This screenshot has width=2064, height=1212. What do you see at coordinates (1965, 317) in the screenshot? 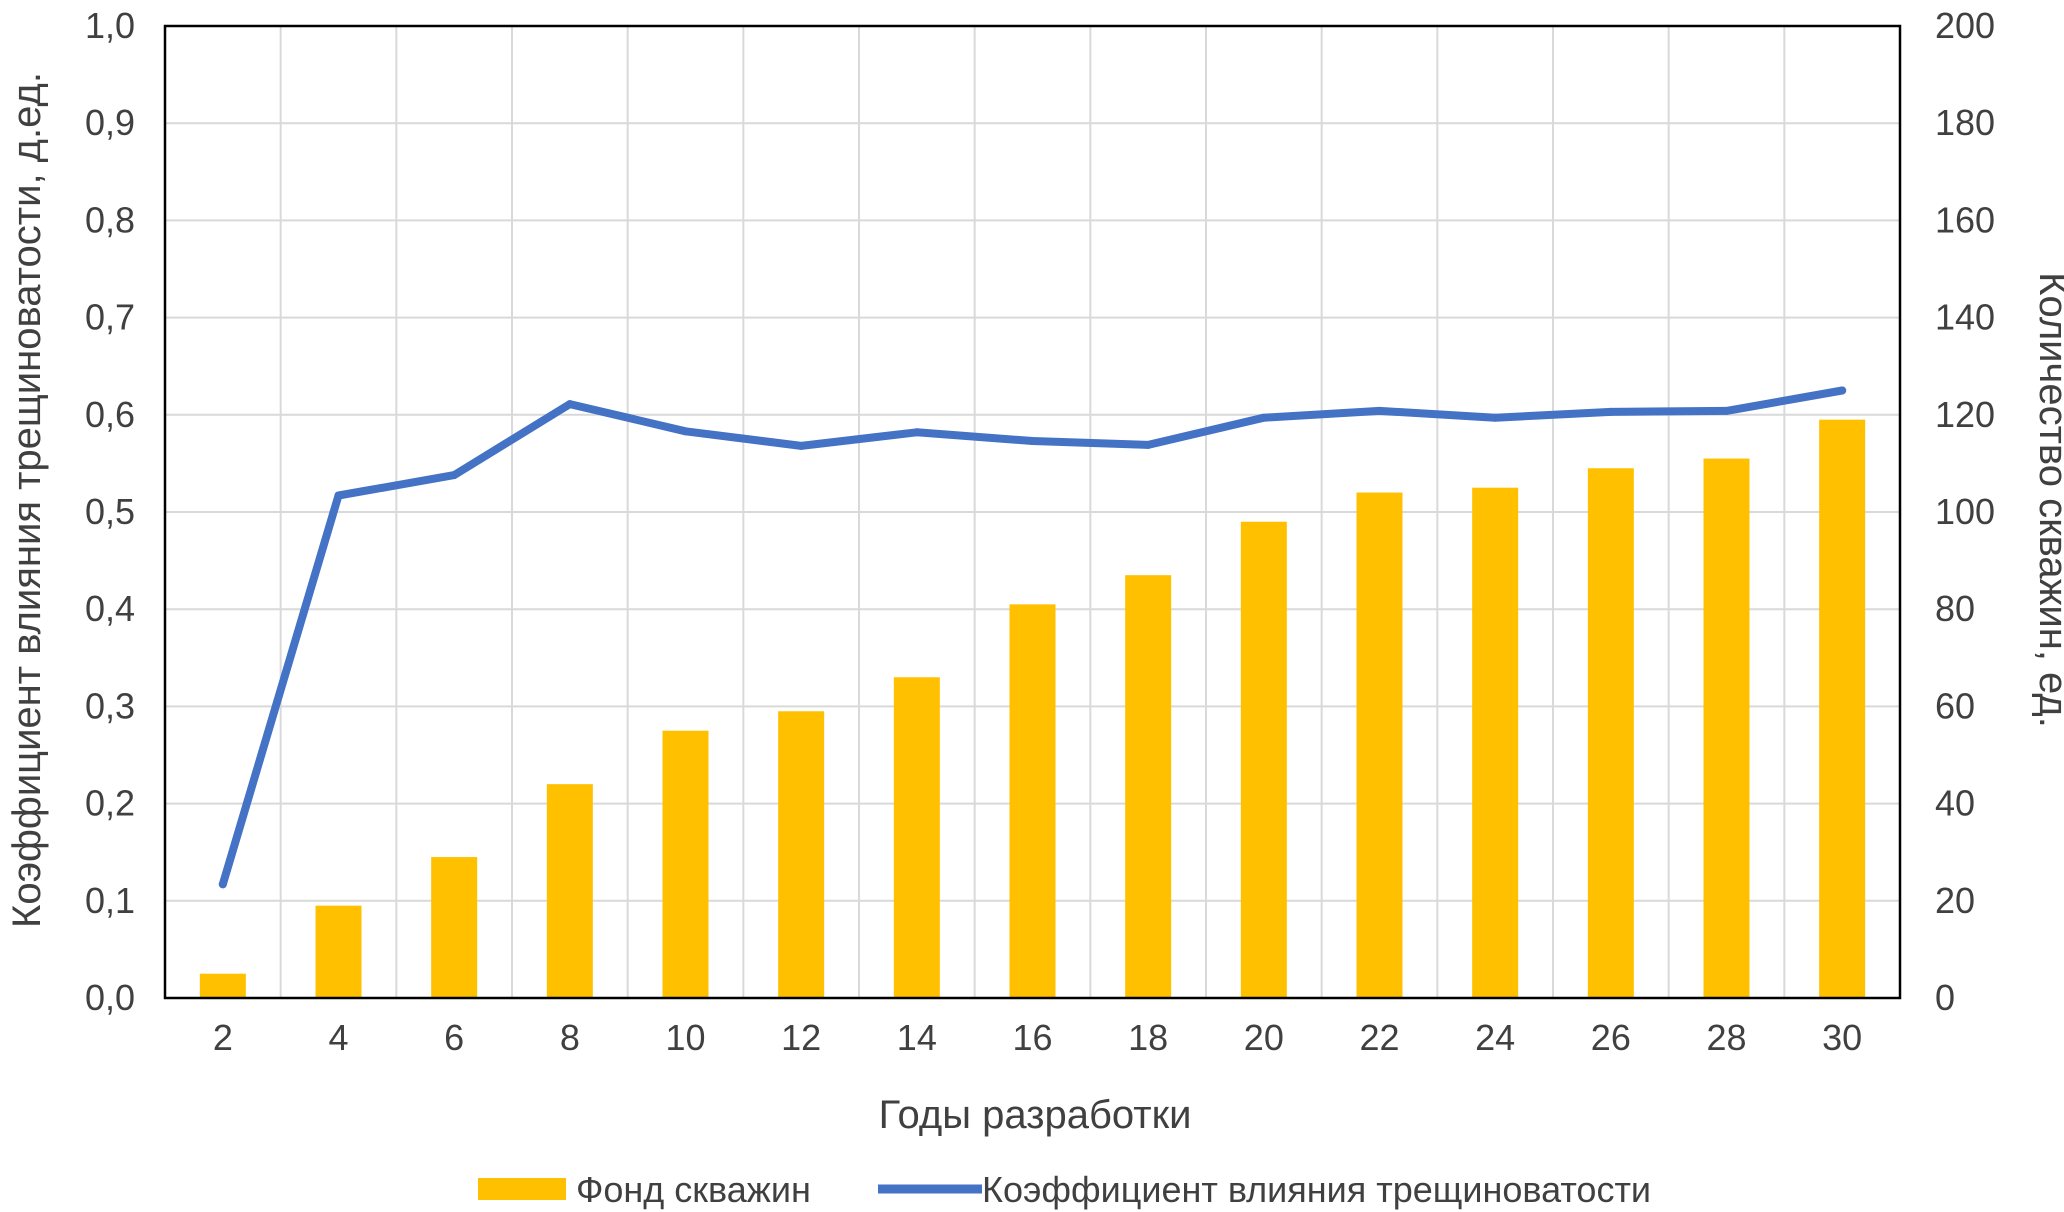
I see `y-right-tick-label: 140` at bounding box center [1965, 317].